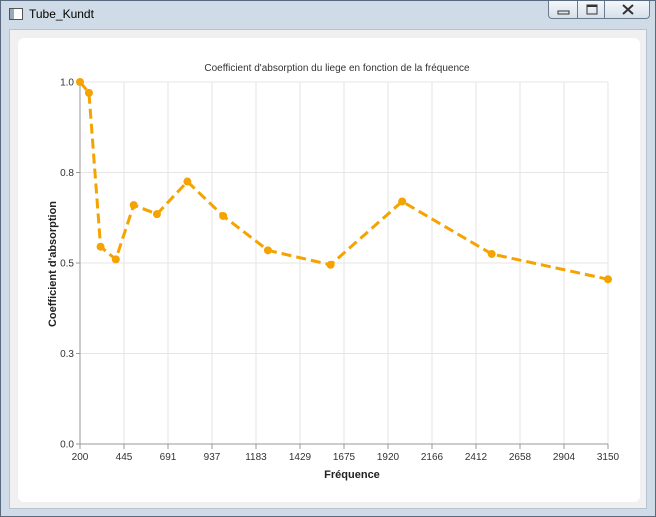  I want to click on x-tick-label: 1675, so click(344, 457).